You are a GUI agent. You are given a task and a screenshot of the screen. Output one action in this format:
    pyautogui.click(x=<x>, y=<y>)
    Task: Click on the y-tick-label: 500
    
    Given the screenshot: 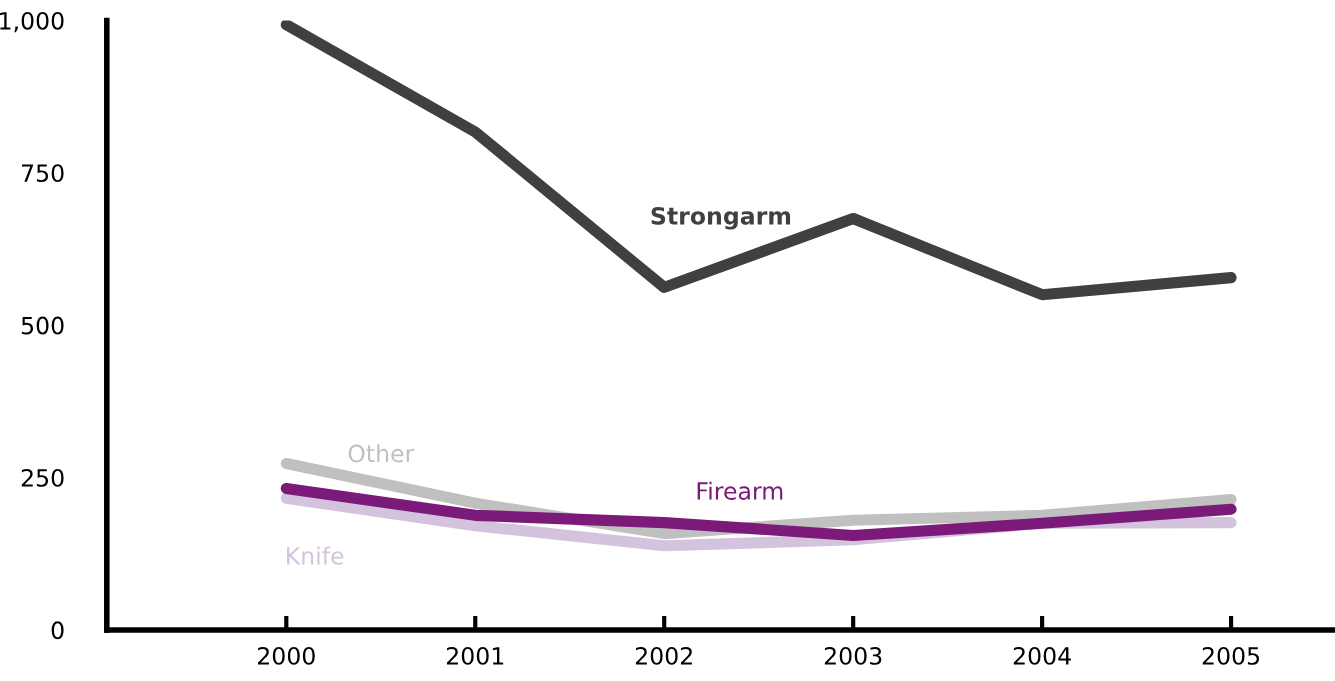 What is the action you would take?
    pyautogui.click(x=42, y=325)
    